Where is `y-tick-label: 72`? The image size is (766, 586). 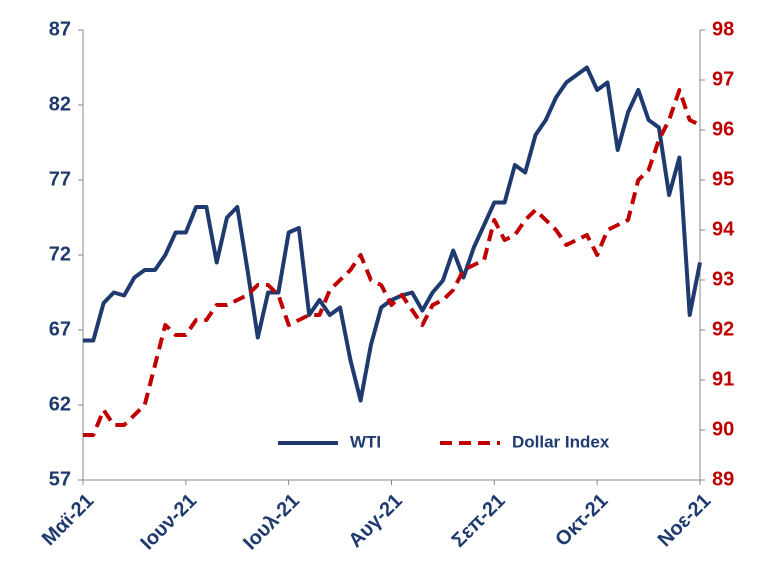 y-tick-label: 72 is located at coordinates (60, 254).